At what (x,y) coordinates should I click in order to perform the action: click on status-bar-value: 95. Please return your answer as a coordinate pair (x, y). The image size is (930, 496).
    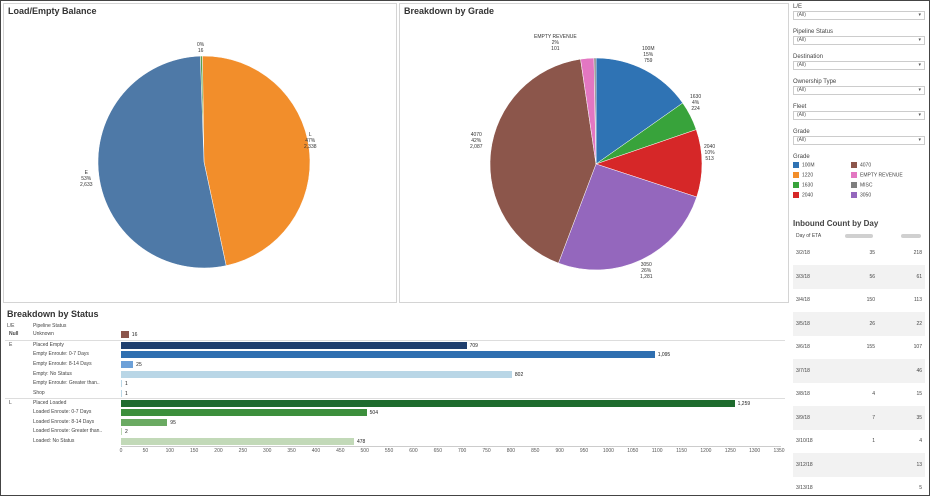
    Looking at the image, I should click on (173, 423).